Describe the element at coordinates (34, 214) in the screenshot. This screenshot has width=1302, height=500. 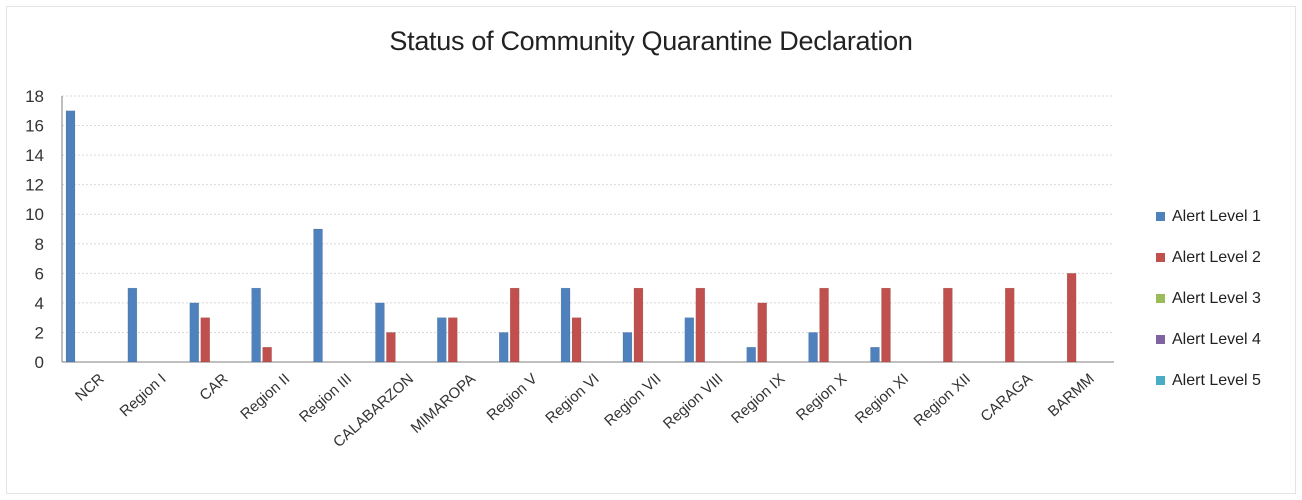
I see `y-tick-label: 10` at that location.